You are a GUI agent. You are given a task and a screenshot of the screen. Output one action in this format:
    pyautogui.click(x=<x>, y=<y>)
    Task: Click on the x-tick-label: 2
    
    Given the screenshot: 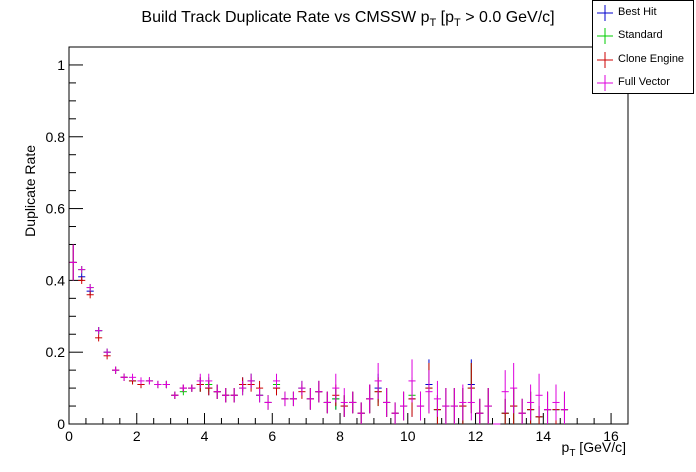 What is the action you would take?
    pyautogui.click(x=137, y=436)
    